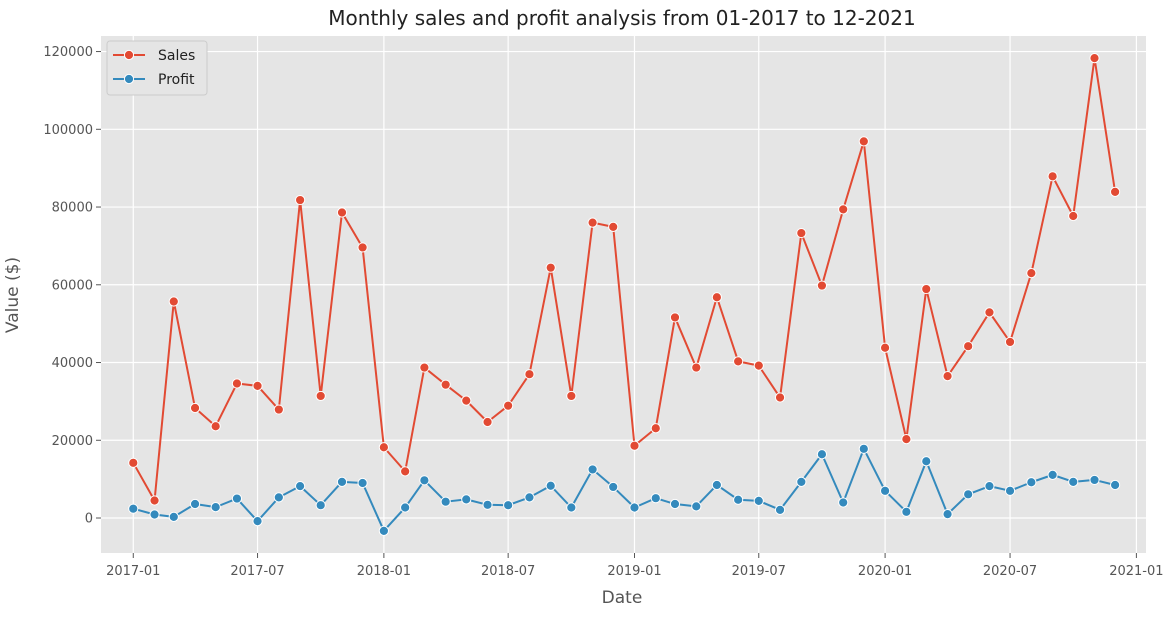 The height and width of the screenshot is (621, 1168). What do you see at coordinates (508, 571) in the screenshot?
I see `x-tick-label: 2018-07` at bounding box center [508, 571].